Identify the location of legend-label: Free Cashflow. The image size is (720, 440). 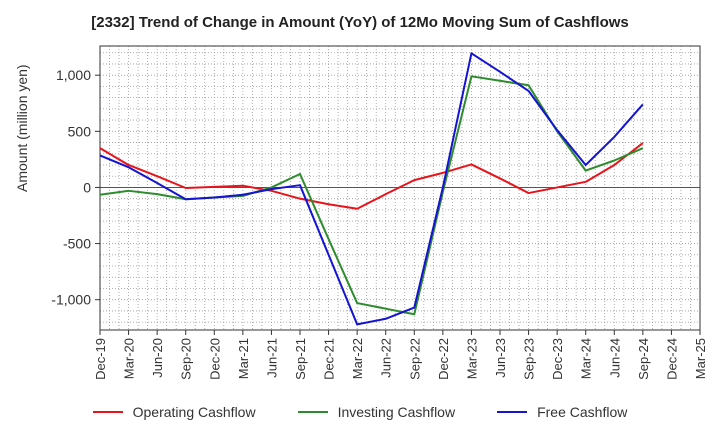
(582, 412).